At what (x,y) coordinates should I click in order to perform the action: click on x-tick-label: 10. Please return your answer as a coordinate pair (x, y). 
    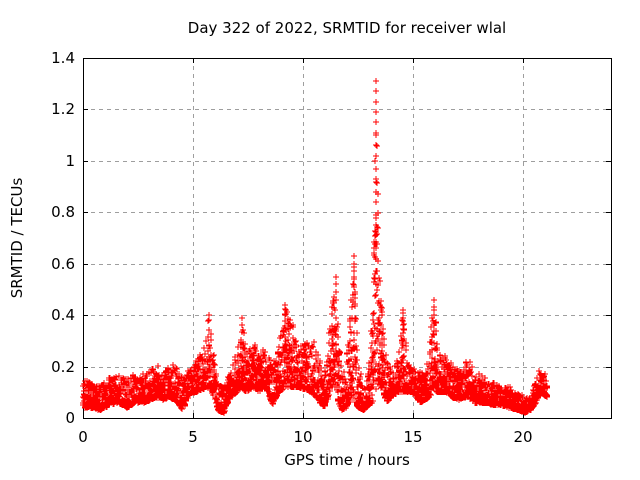
    Looking at the image, I should click on (302, 437).